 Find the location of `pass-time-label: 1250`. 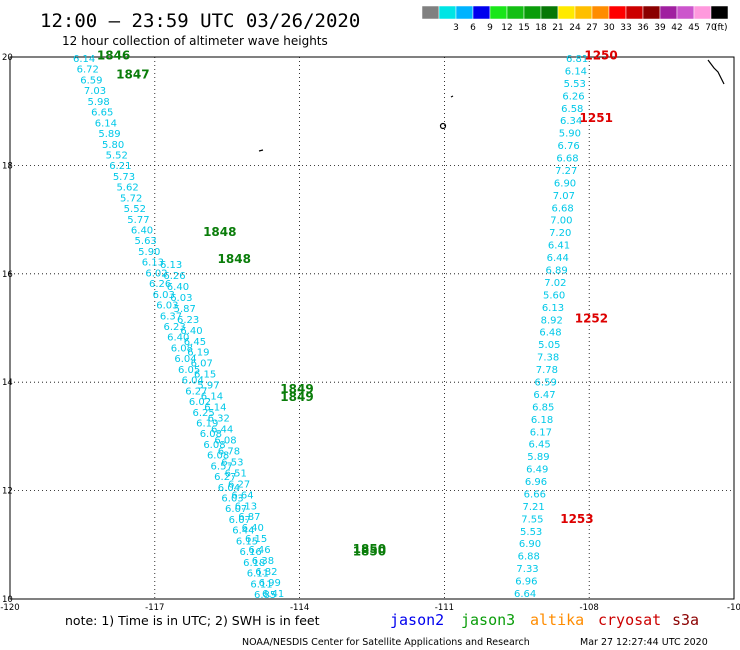

pass-time-label: 1250 is located at coordinates (600, 56).